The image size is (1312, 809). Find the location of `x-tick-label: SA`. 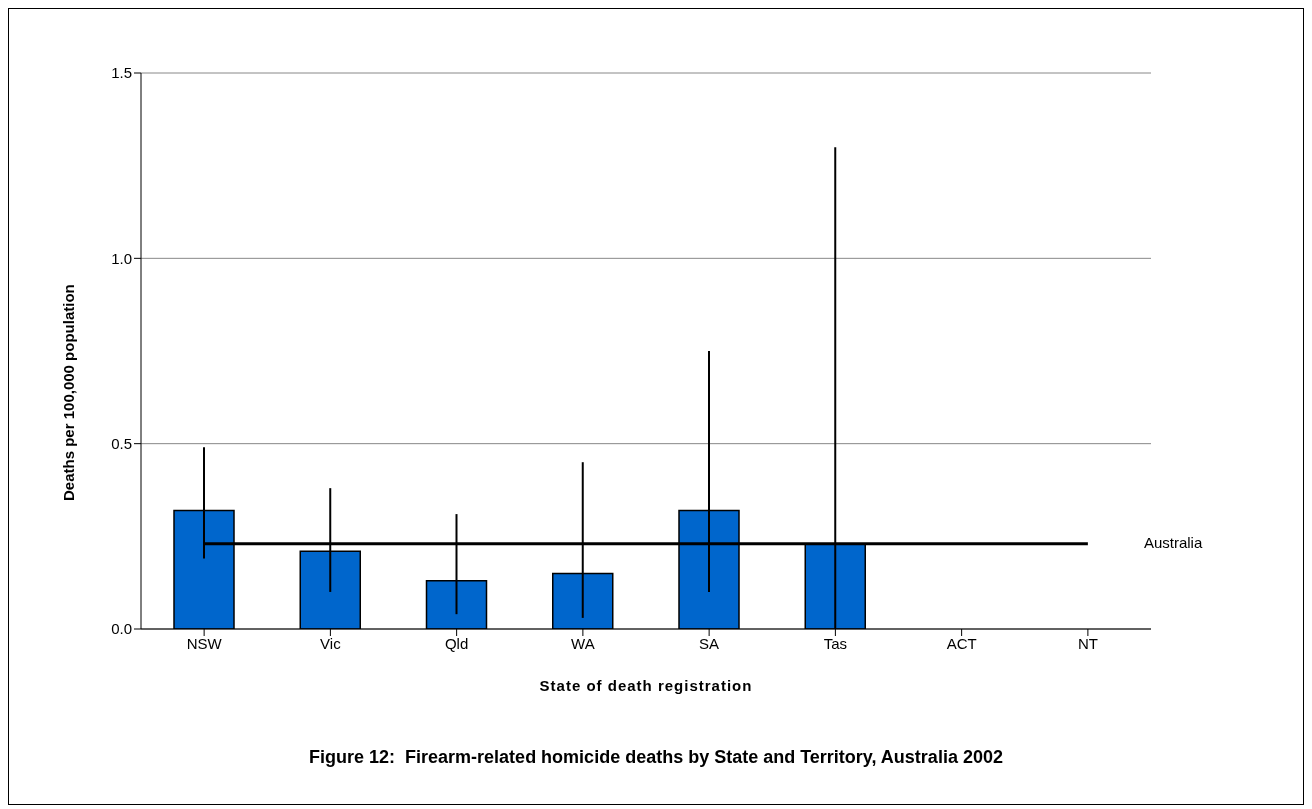

x-tick-label: SA is located at coordinates (709, 643).